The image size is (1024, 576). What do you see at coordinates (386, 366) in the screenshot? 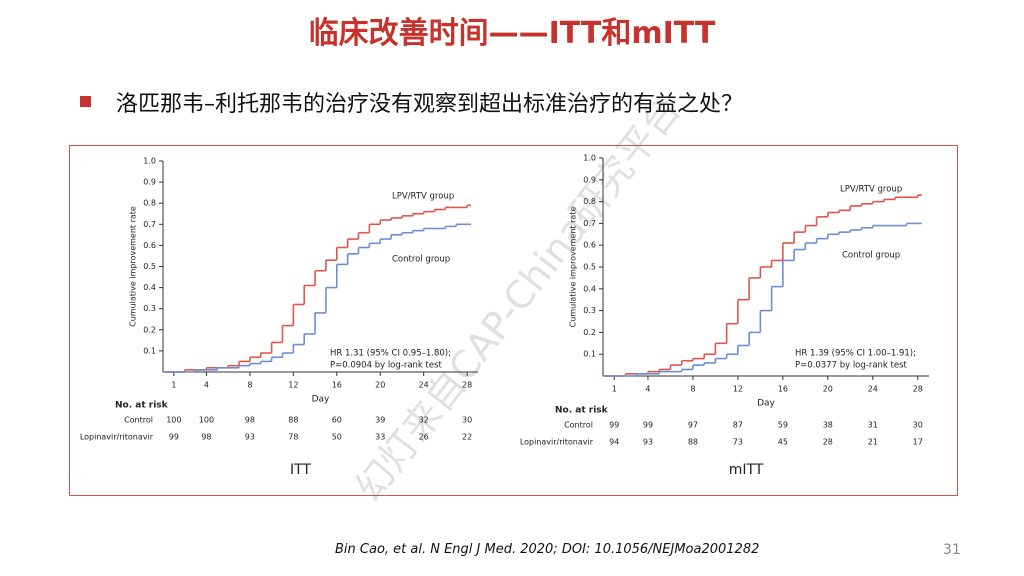
I see `annotation: P=0.0904 by log-rank test` at bounding box center [386, 366].